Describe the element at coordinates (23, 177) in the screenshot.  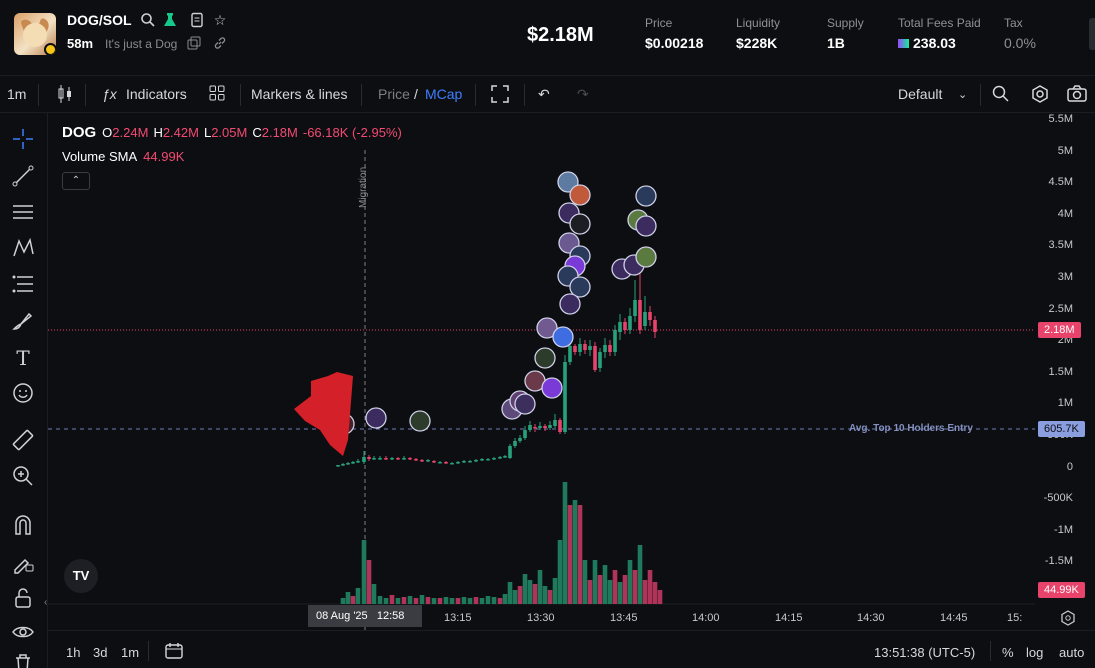
I see `trend-line-icon` at that location.